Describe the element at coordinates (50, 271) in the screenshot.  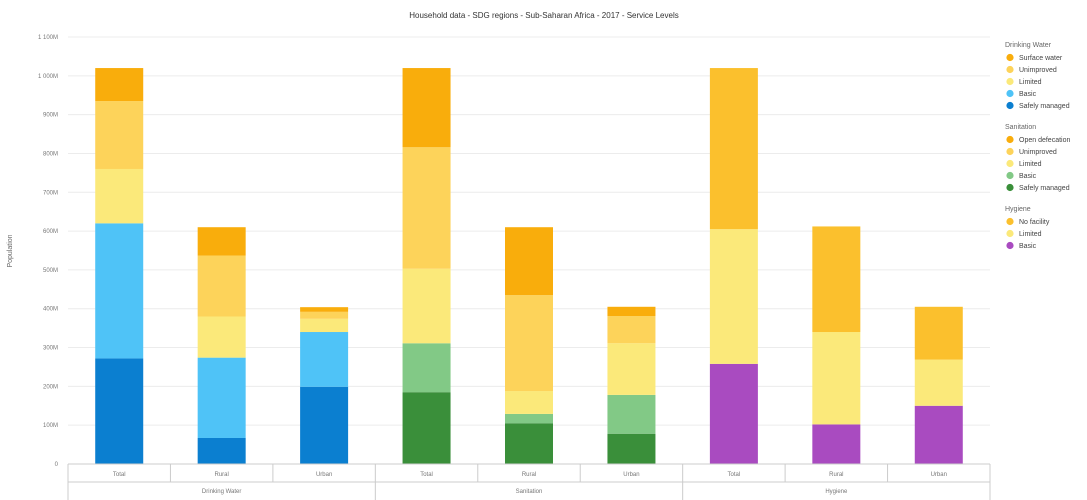
I see `y-tick-label: 500M` at that location.